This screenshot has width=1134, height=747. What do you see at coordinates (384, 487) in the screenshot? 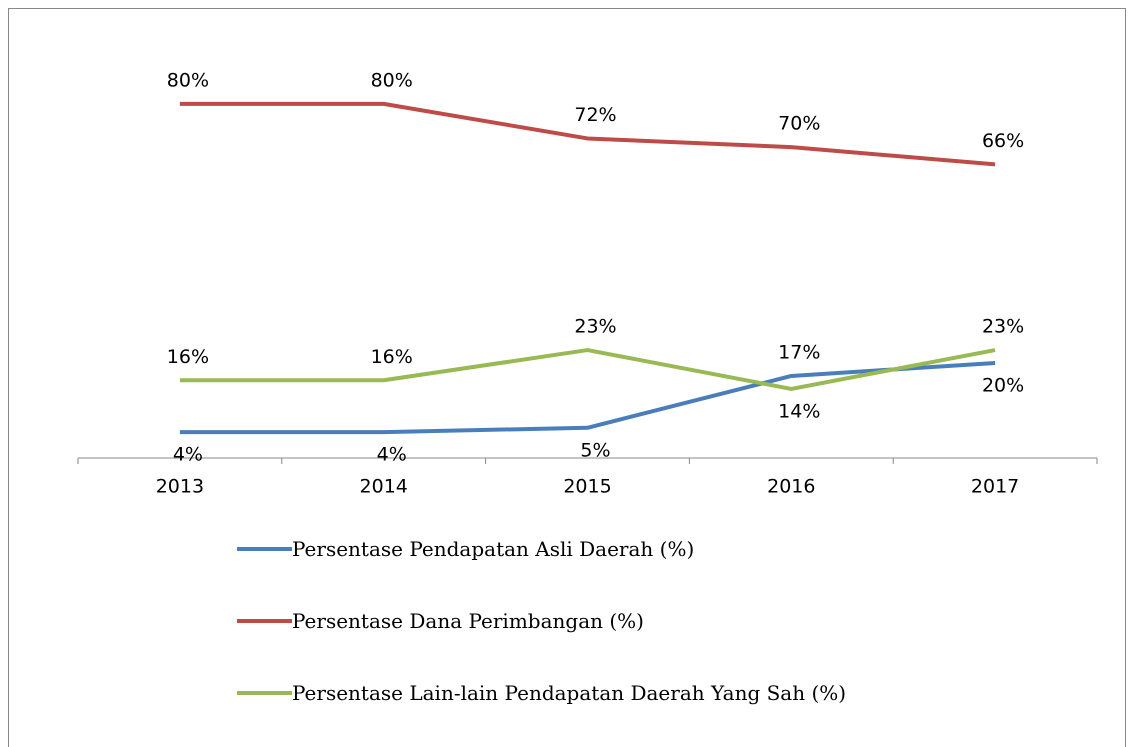
I see `x-tick-label: 2014` at bounding box center [384, 487].